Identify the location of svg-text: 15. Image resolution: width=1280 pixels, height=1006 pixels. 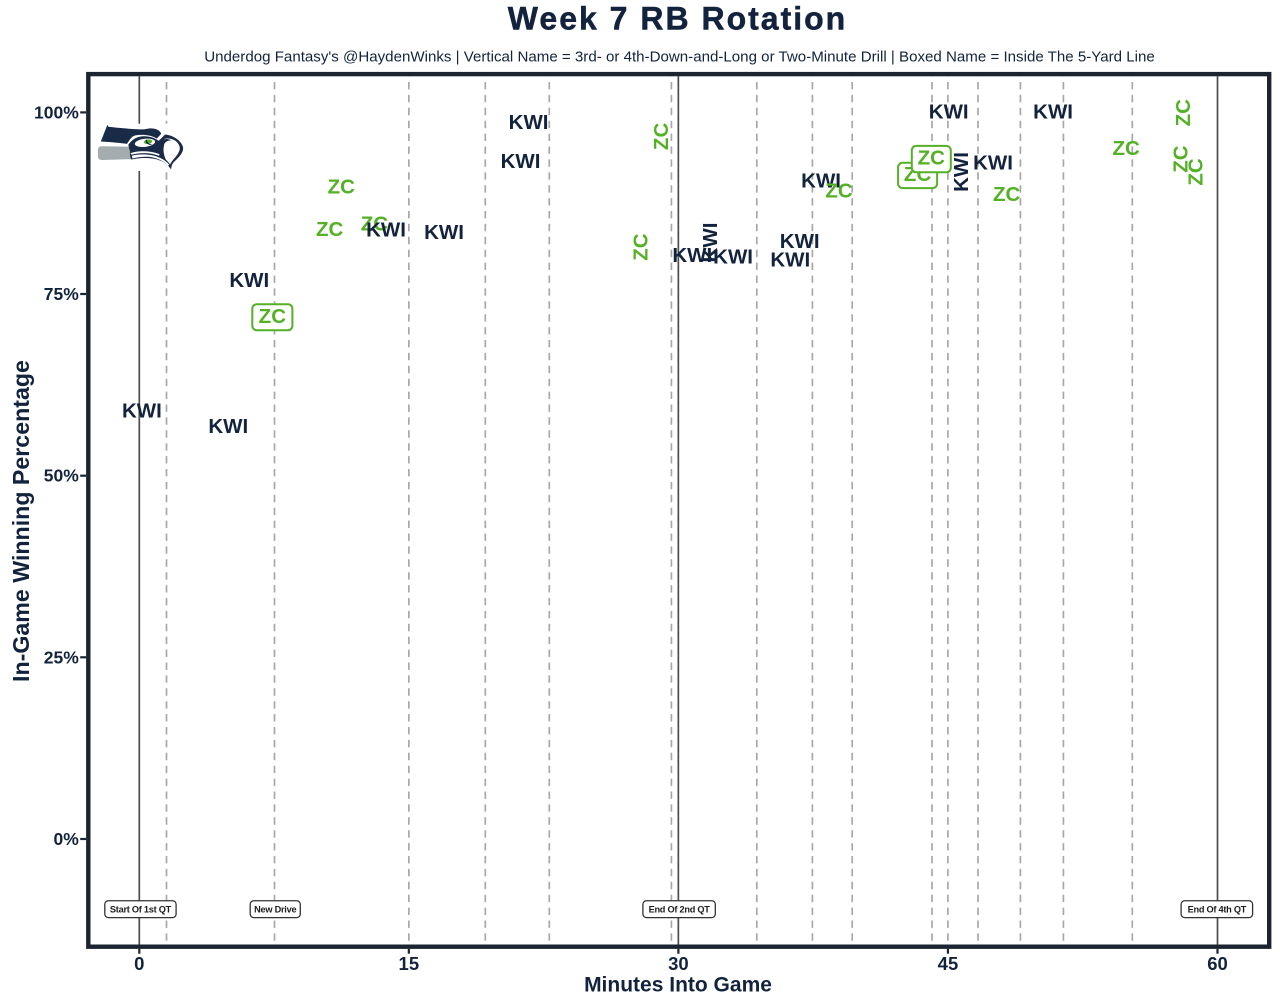
(409, 963).